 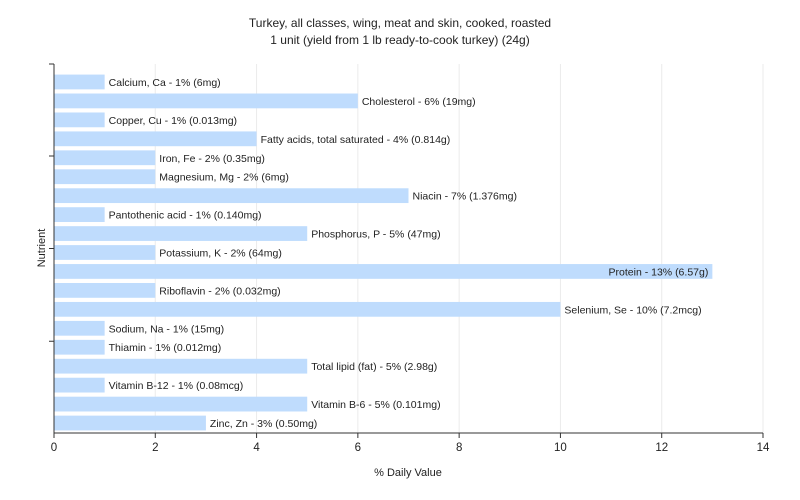 What do you see at coordinates (375, 235) in the screenshot?
I see `bar-label-8: Phosphorus, P - 5% (47mg)` at bounding box center [375, 235].